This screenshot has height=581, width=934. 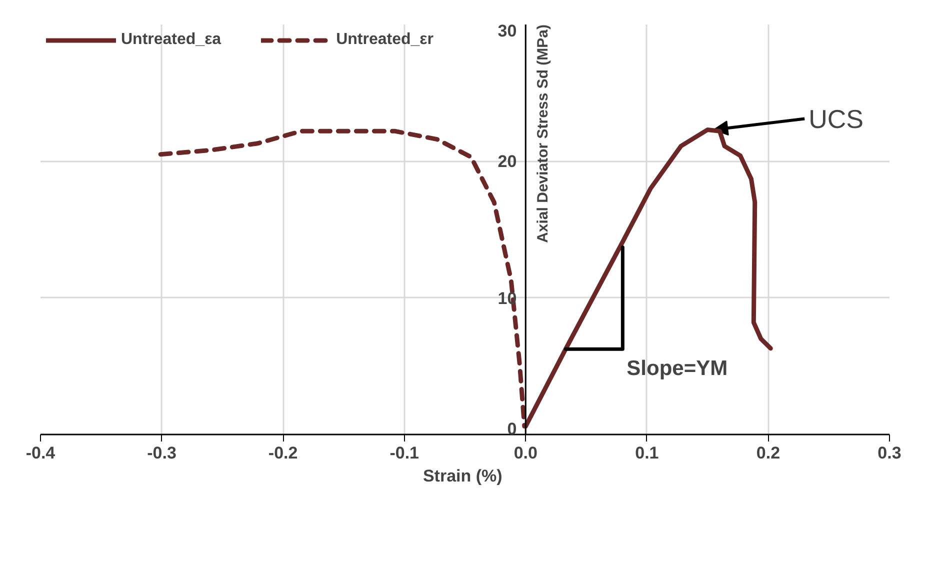 I want to click on y-axis-title: Axial Deviator Stress Sd (MPa), so click(x=543, y=133).